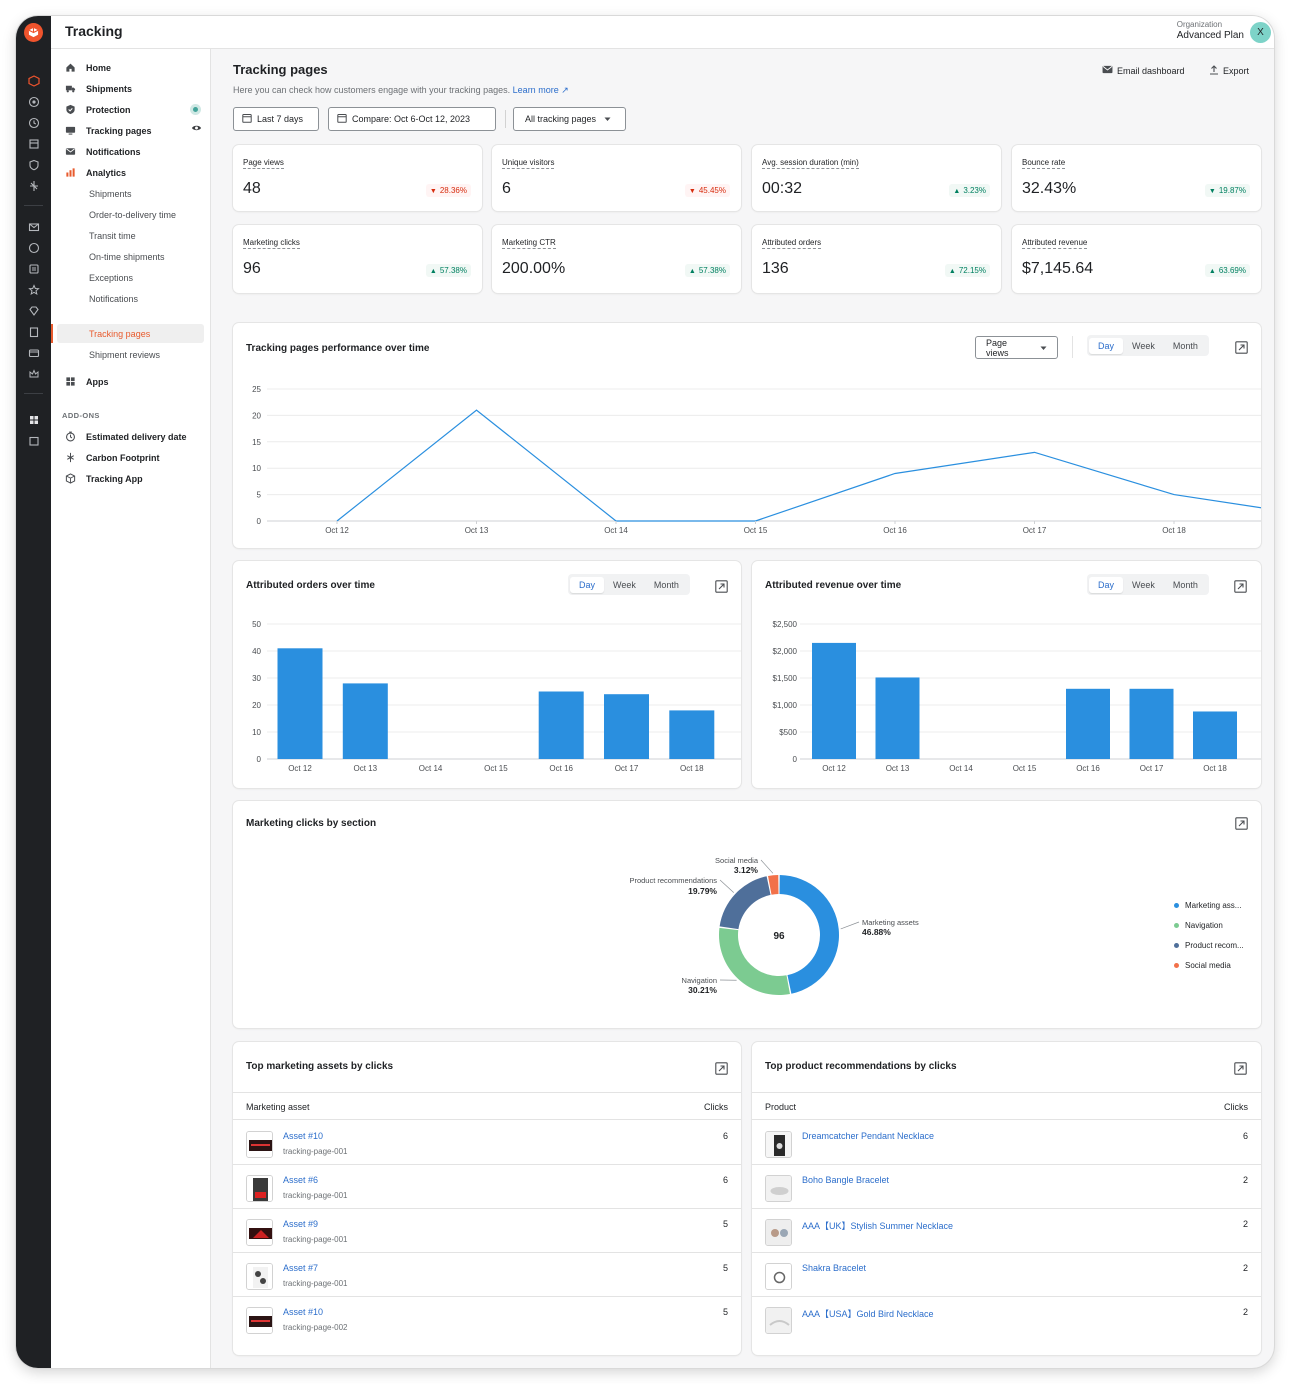 This screenshot has height=1384, width=1290. Describe the element at coordinates (1055, 243) in the screenshot. I see `kpi-label: Attributed revenue` at that location.